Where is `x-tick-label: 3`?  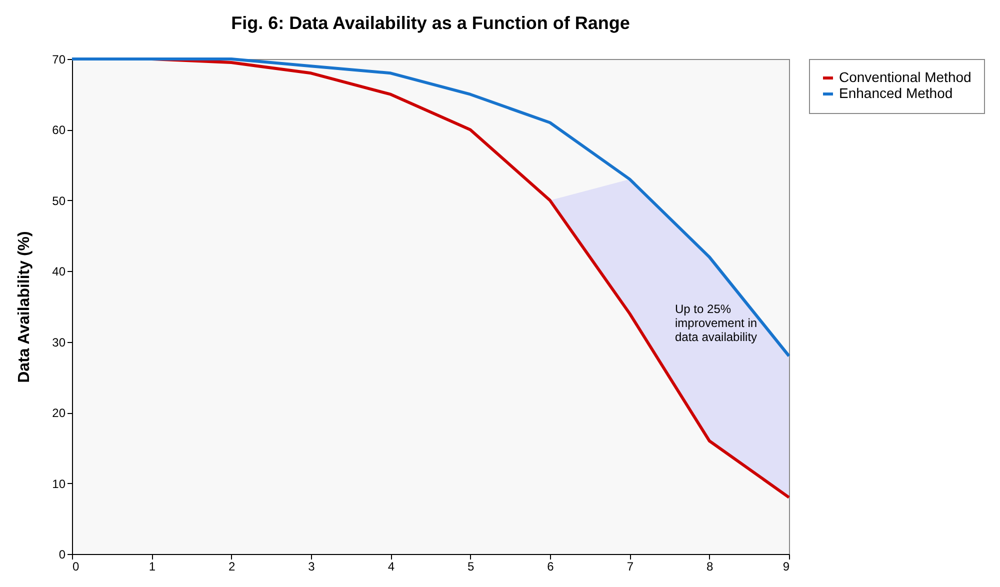
x-tick-label: 3 is located at coordinates (312, 567).